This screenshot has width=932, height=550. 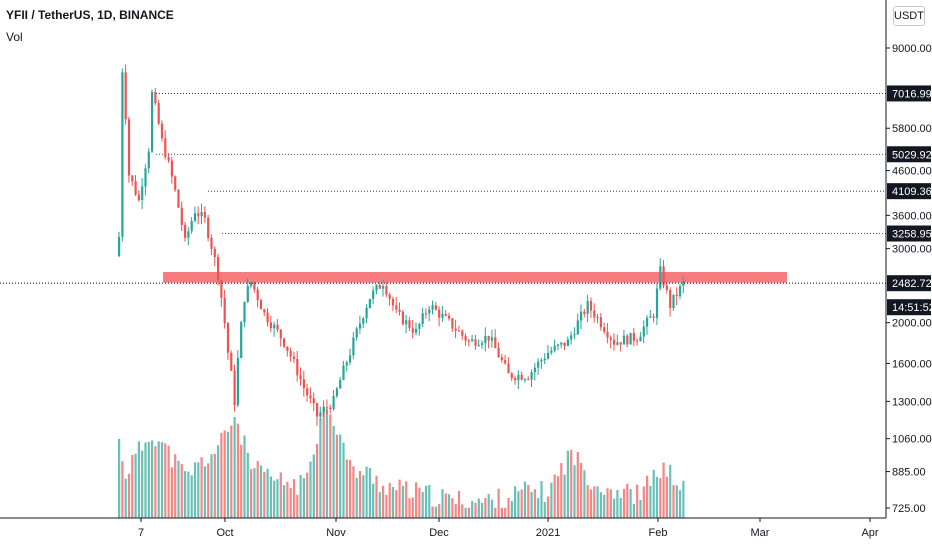 I want to click on price-tag-label: 4109.36, so click(x=912, y=192).